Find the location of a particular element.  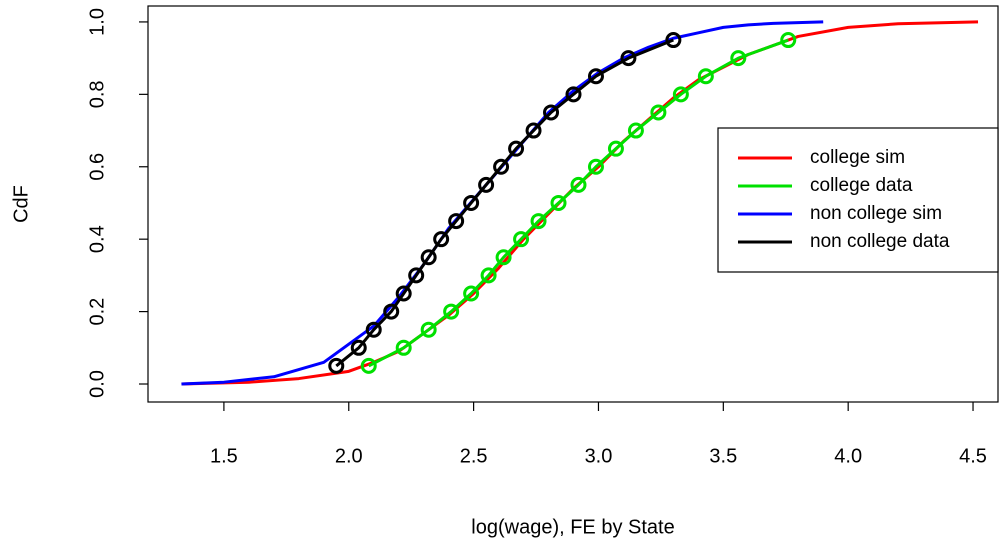

legend-label: college sim is located at coordinates (857, 157).